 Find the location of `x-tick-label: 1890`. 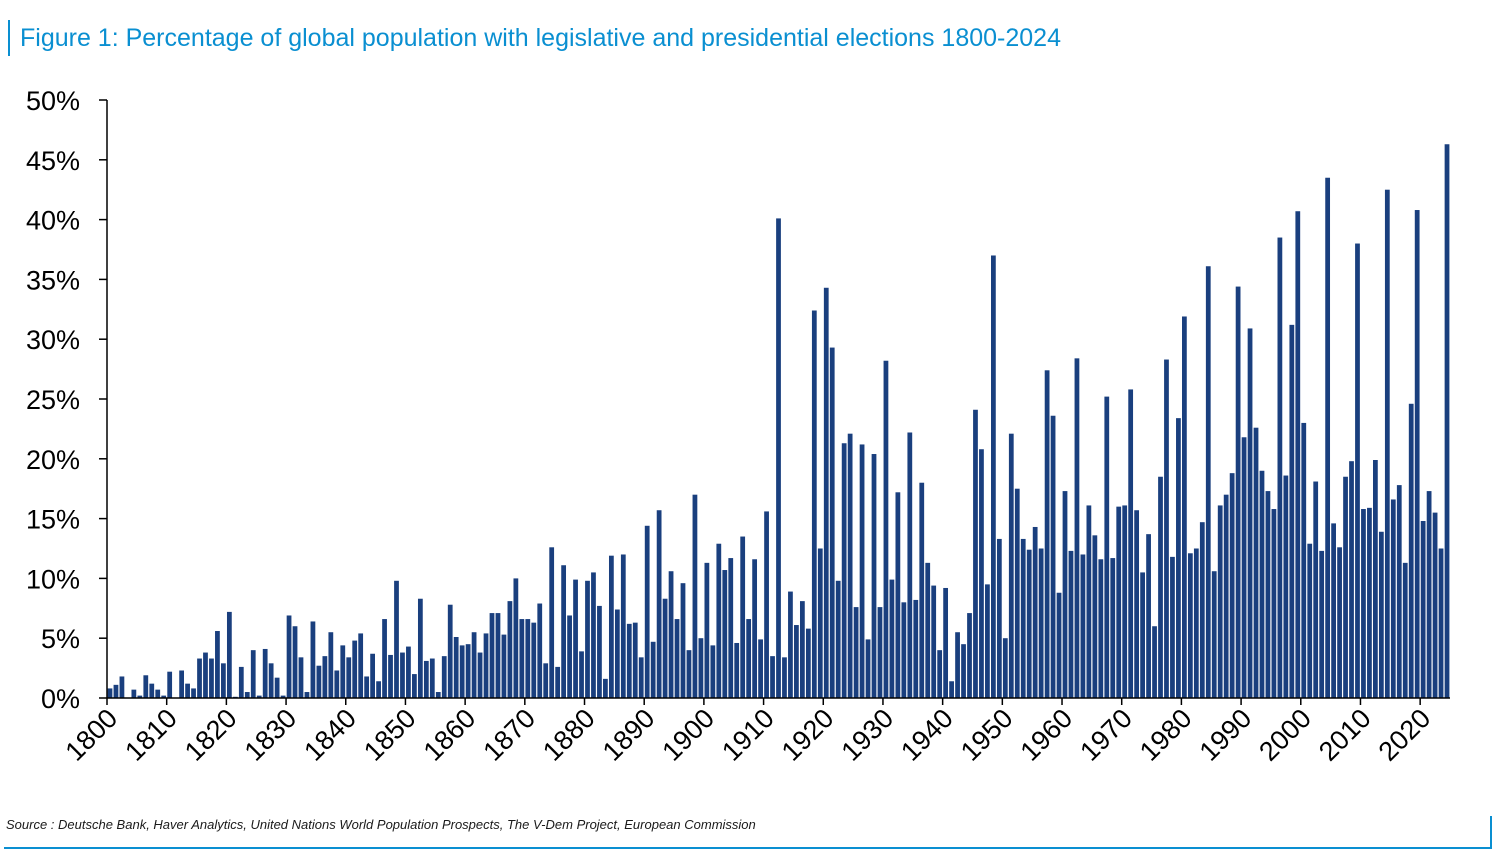

x-tick-label: 1890 is located at coordinates (629, 735).